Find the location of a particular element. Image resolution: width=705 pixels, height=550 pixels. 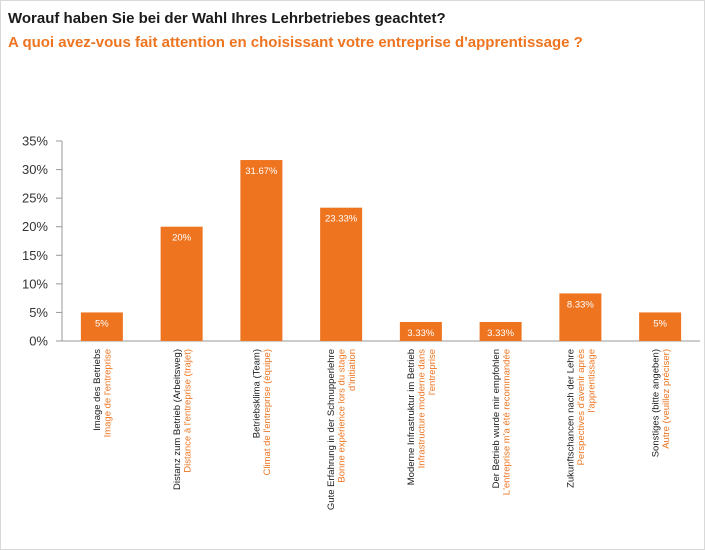

category-label-fr: Autre (veuillez préciser) is located at coordinates (666, 399).